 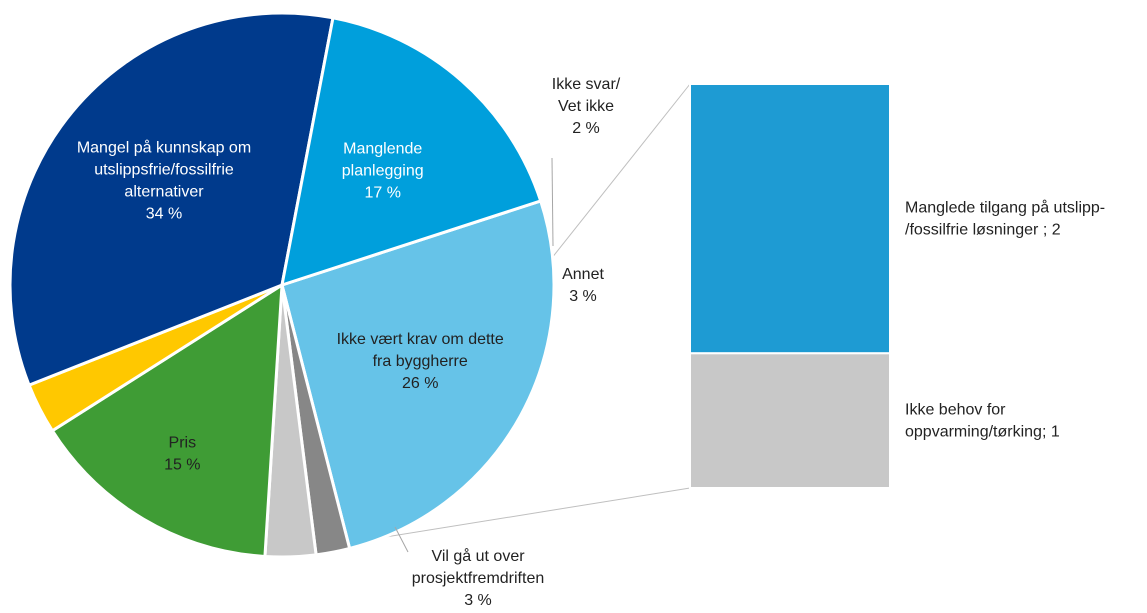 What do you see at coordinates (420, 383) in the screenshot?
I see `pie-value-label: 26 %` at bounding box center [420, 383].